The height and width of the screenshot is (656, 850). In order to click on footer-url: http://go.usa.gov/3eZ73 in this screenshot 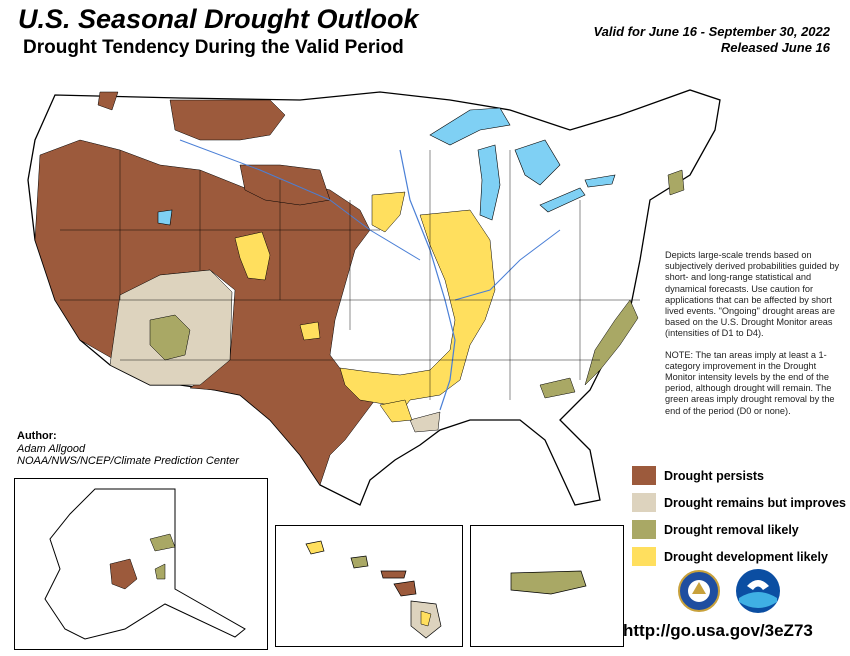, I will do `click(718, 630)`.